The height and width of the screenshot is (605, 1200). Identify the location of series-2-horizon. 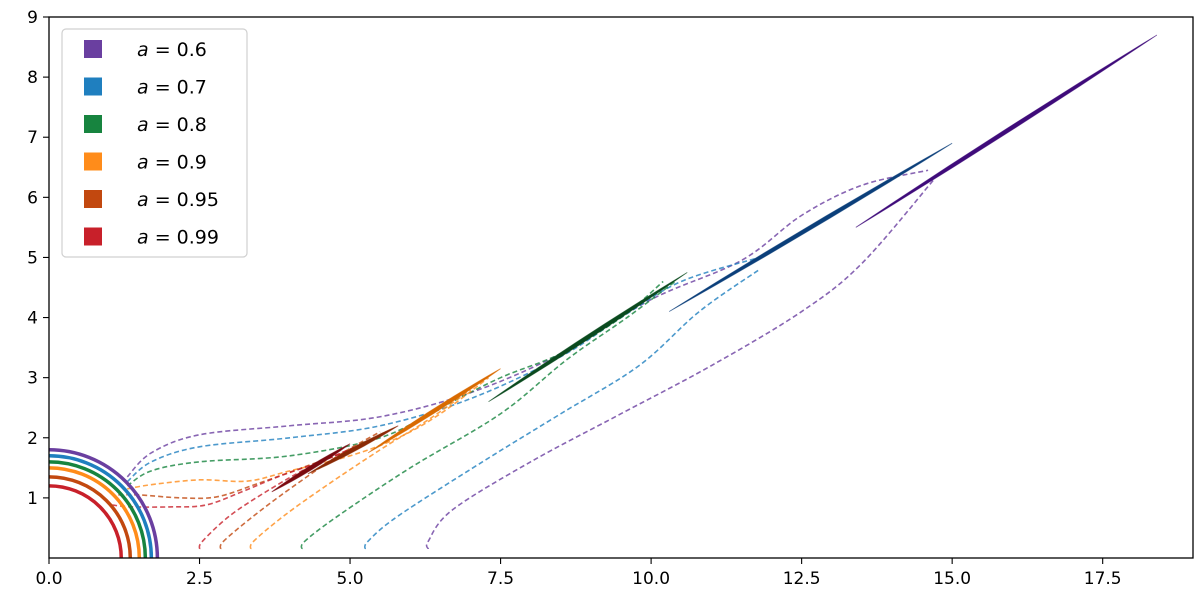
(98, 509).